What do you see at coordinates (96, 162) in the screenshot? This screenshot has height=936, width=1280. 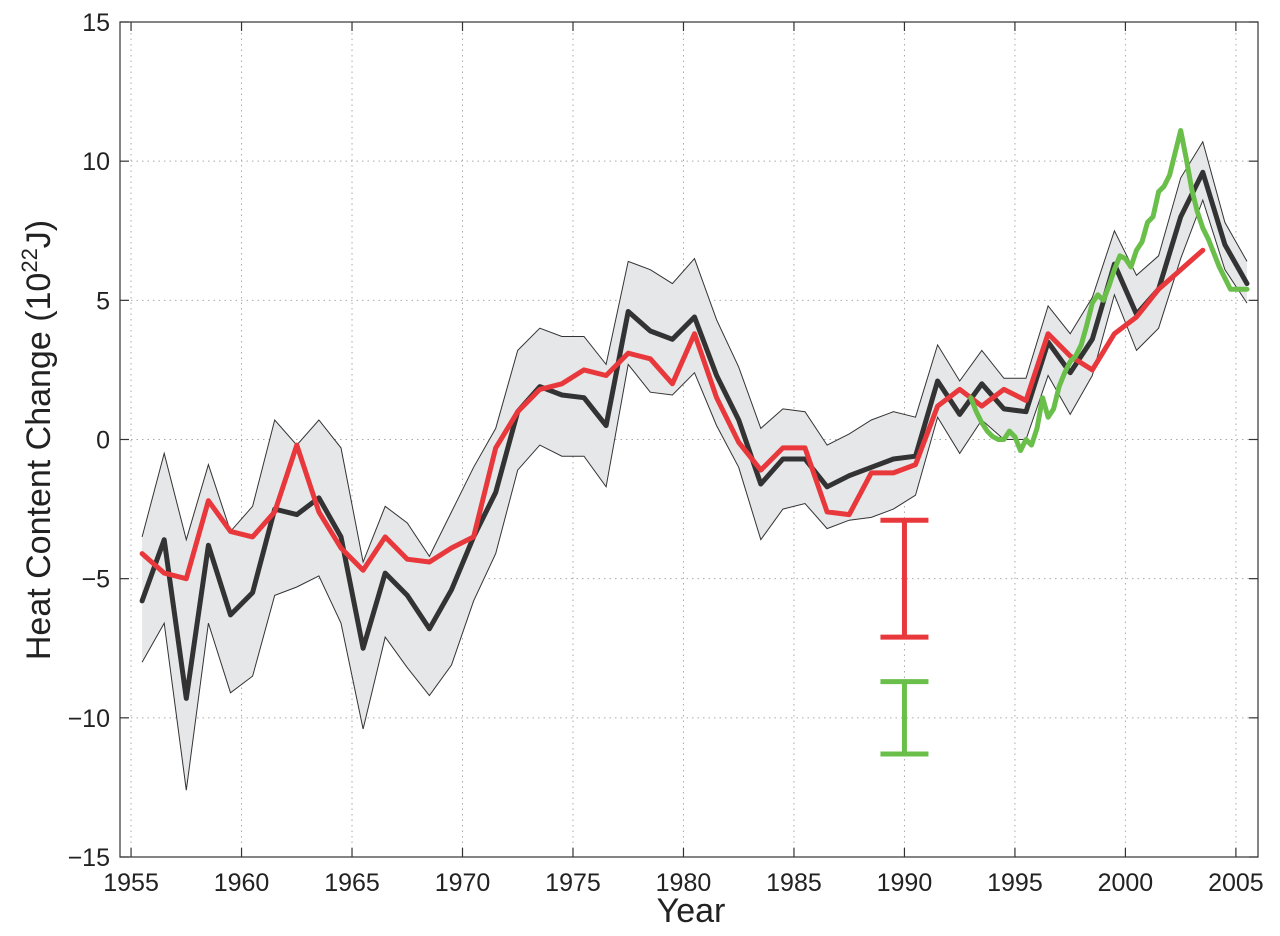 I see `y-tick-label: 10` at bounding box center [96, 162].